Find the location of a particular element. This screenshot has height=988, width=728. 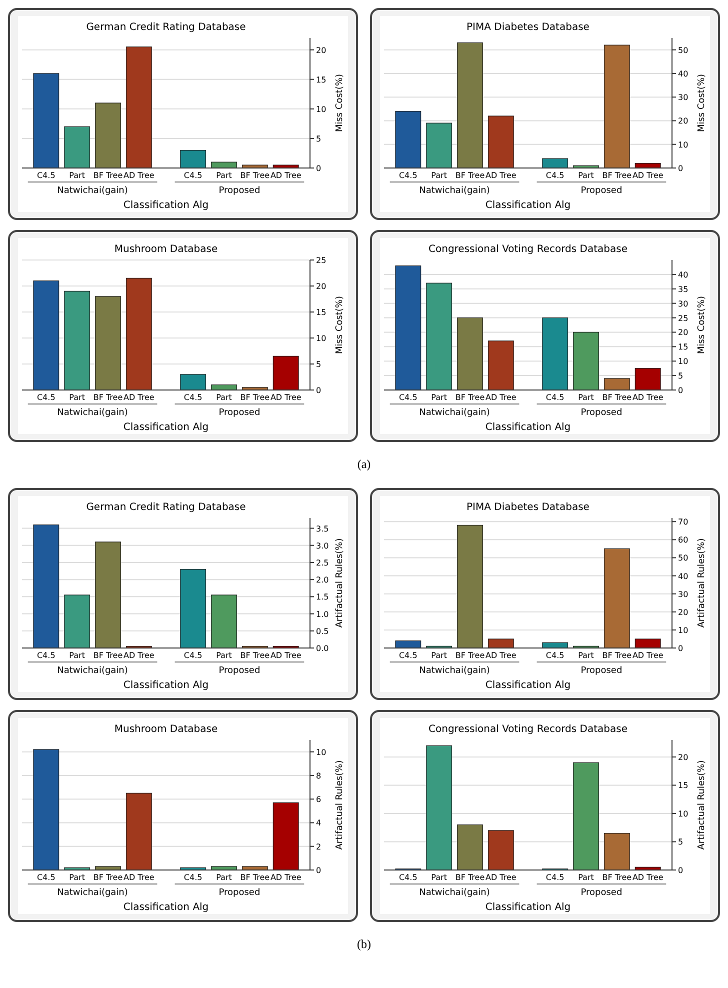

y-tick-label: 2 is located at coordinates (319, 847).